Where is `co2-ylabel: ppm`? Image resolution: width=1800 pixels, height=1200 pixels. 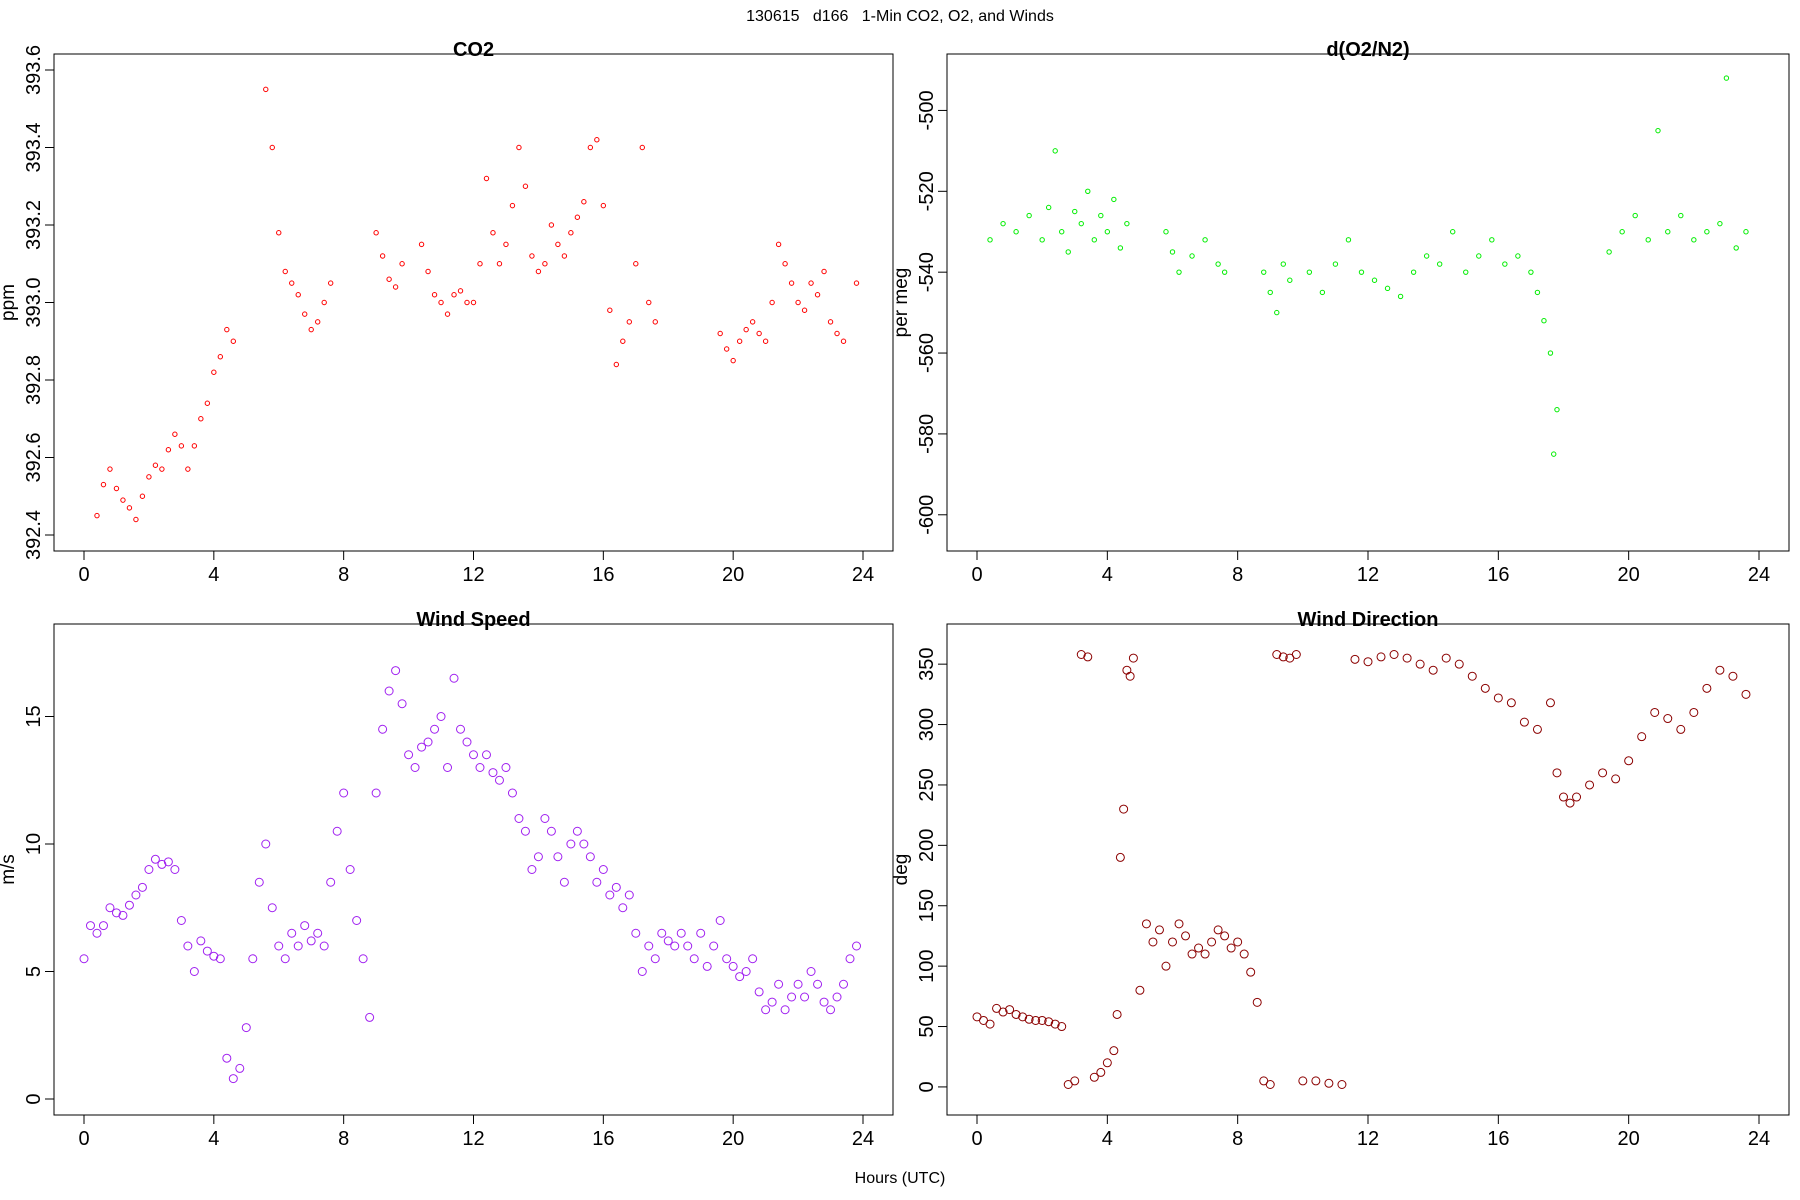
co2-ylabel: ppm is located at coordinates (9, 302).